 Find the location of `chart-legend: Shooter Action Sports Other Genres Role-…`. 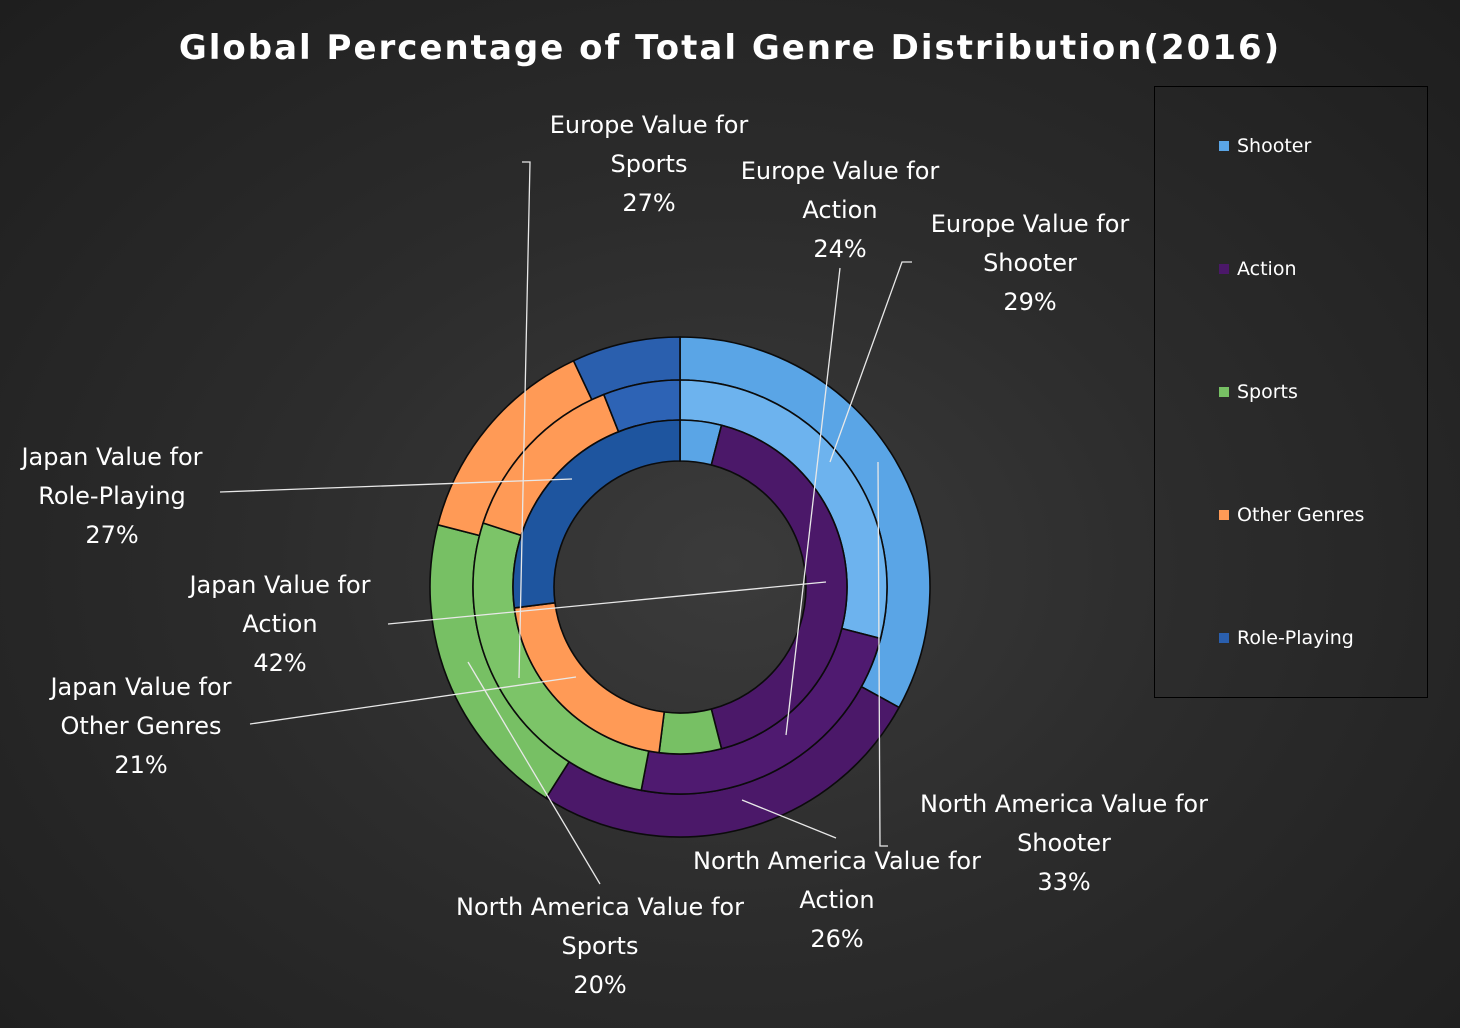

chart-legend: Shooter Action Sports Other Genres Role-… is located at coordinates (1291, 392).